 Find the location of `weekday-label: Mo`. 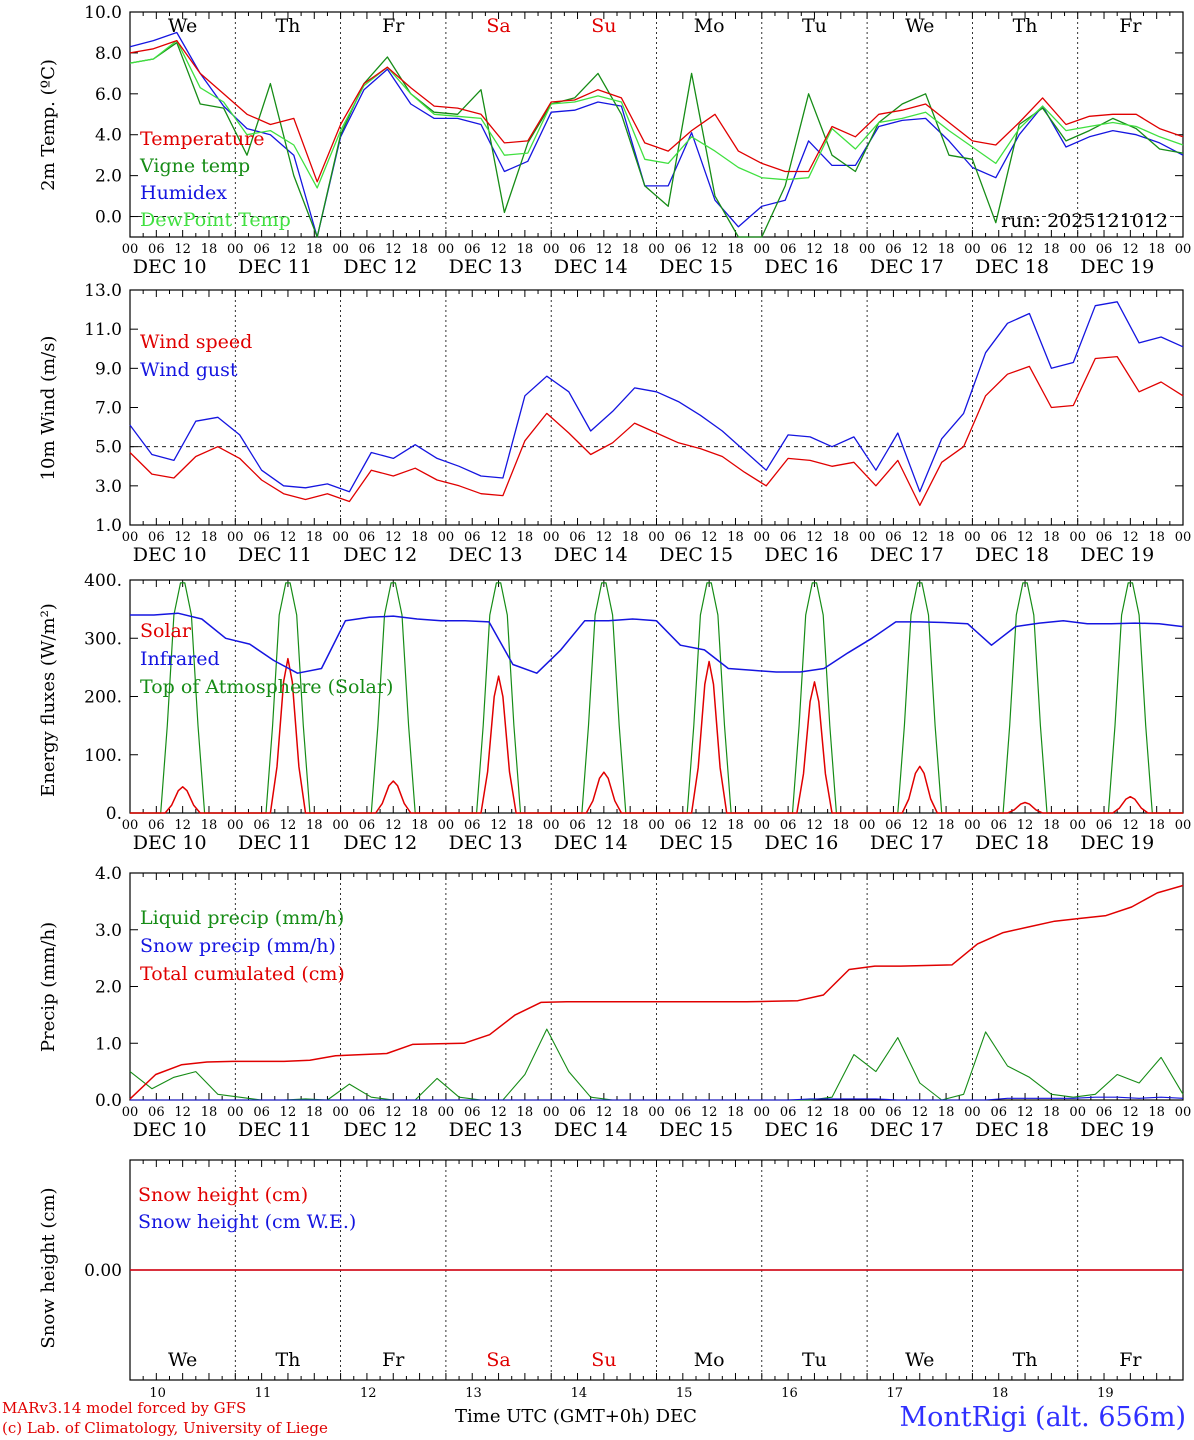

weekday-label: Mo is located at coordinates (709, 26).